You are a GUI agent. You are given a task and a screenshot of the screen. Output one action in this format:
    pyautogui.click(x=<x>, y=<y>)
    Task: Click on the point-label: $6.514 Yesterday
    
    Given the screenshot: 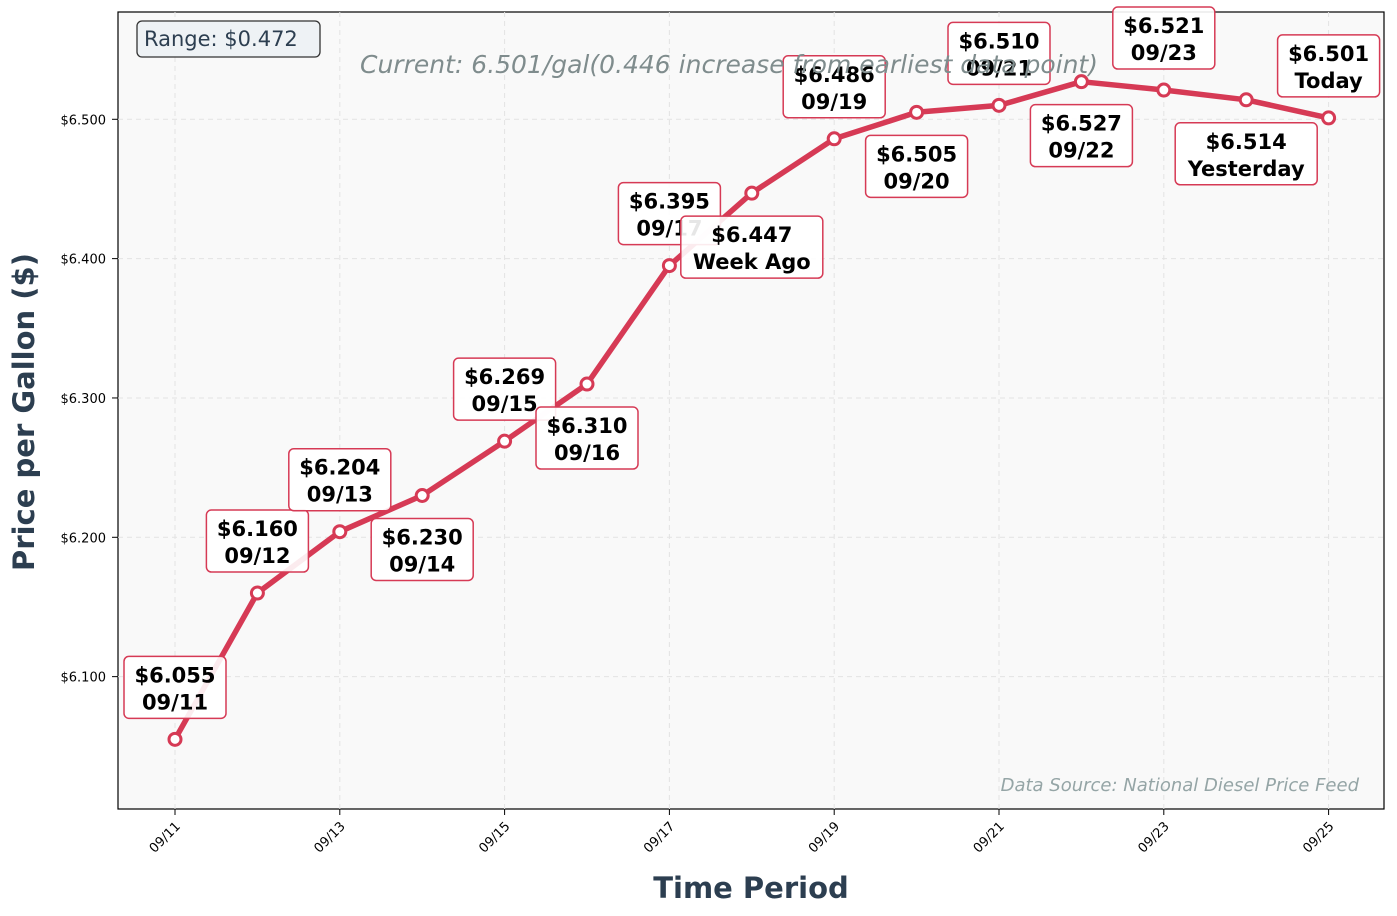 What is the action you would take?
    pyautogui.click(x=1246, y=154)
    